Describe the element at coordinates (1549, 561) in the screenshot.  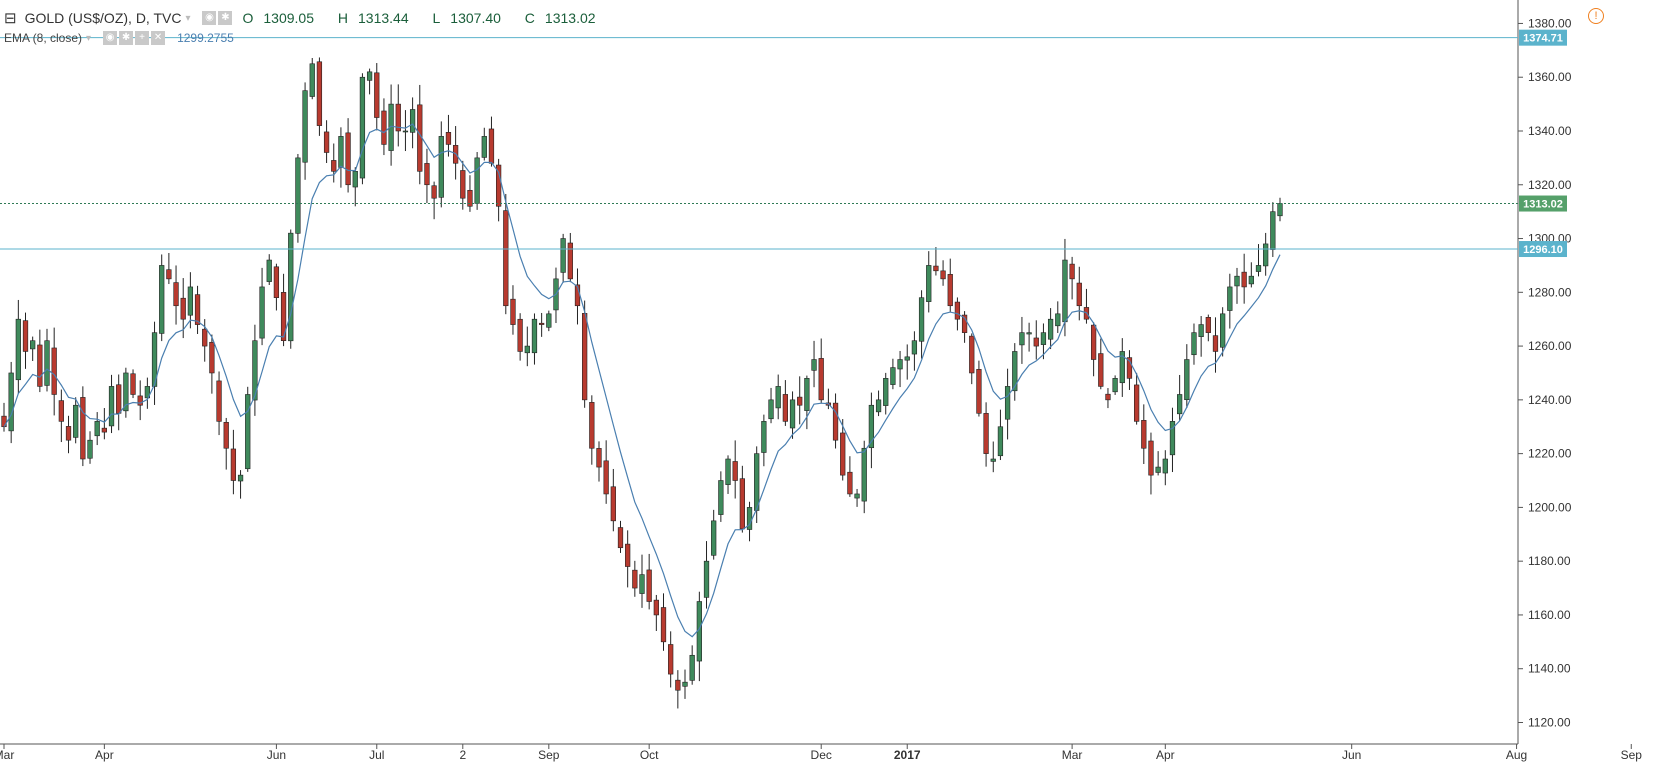
I see `price-tick-label: 1180.00` at that location.